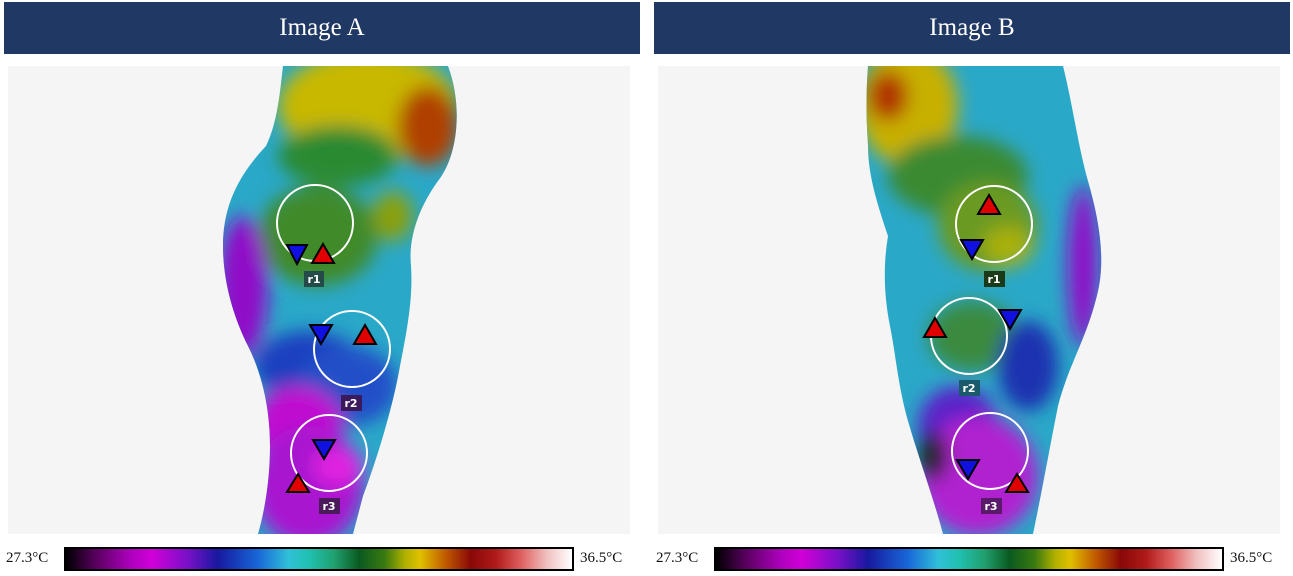 This screenshot has height=576, width=1293. What do you see at coordinates (972, 28) in the screenshot?
I see `panel-title: Image B` at bounding box center [972, 28].